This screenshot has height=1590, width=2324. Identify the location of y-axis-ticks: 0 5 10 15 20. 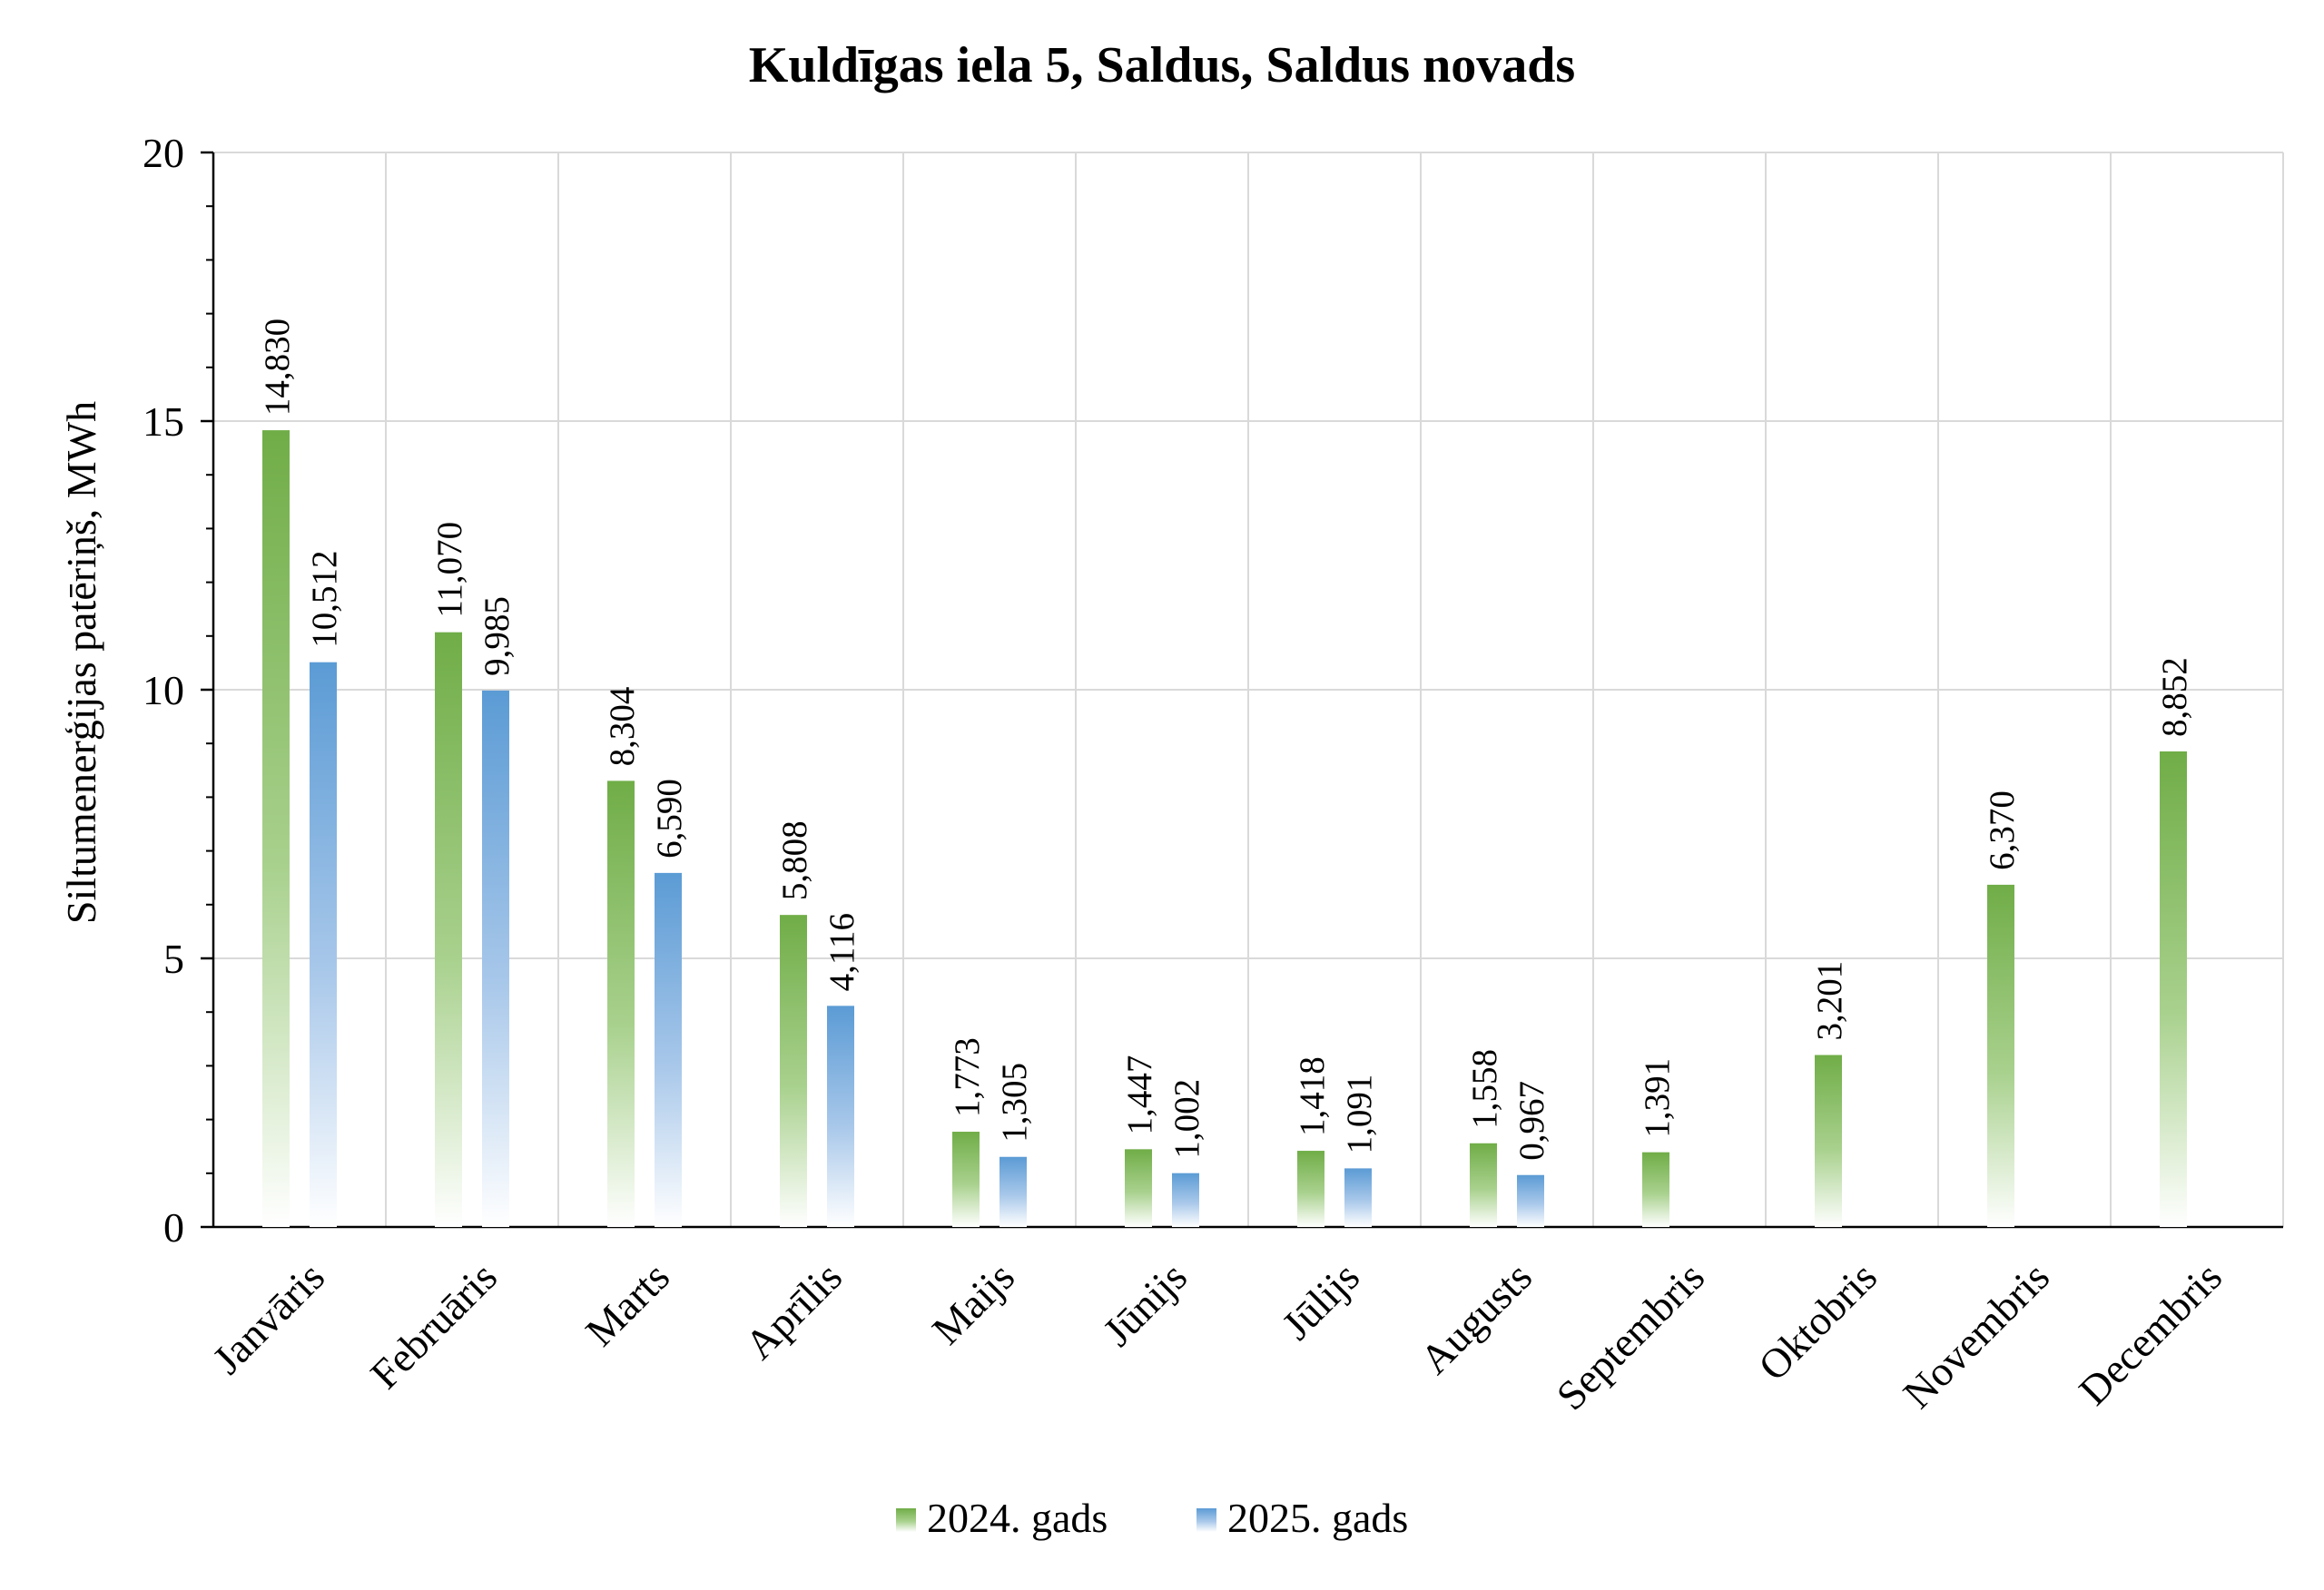
(163, 690).